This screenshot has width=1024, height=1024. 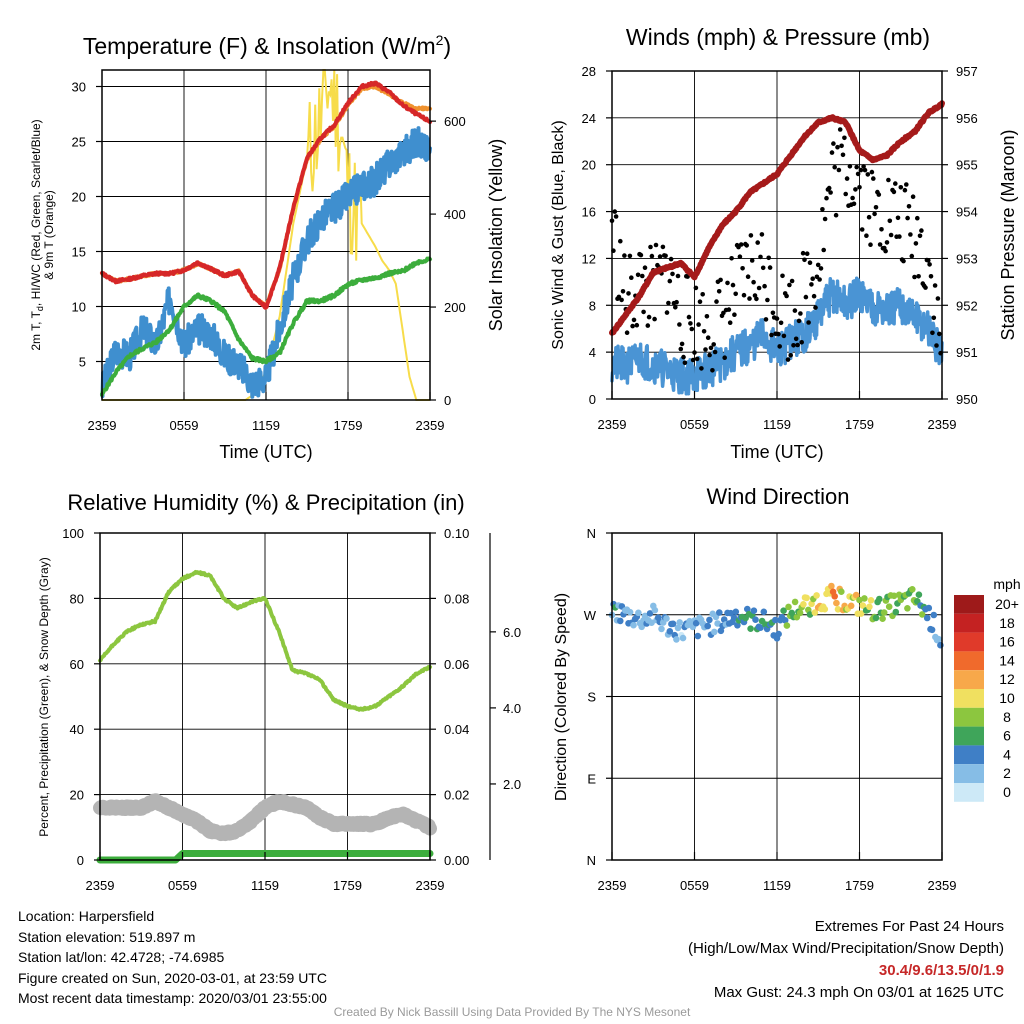 What do you see at coordinates (512, 784) in the screenshot?
I see `snow-tick-label: 2.0` at bounding box center [512, 784].